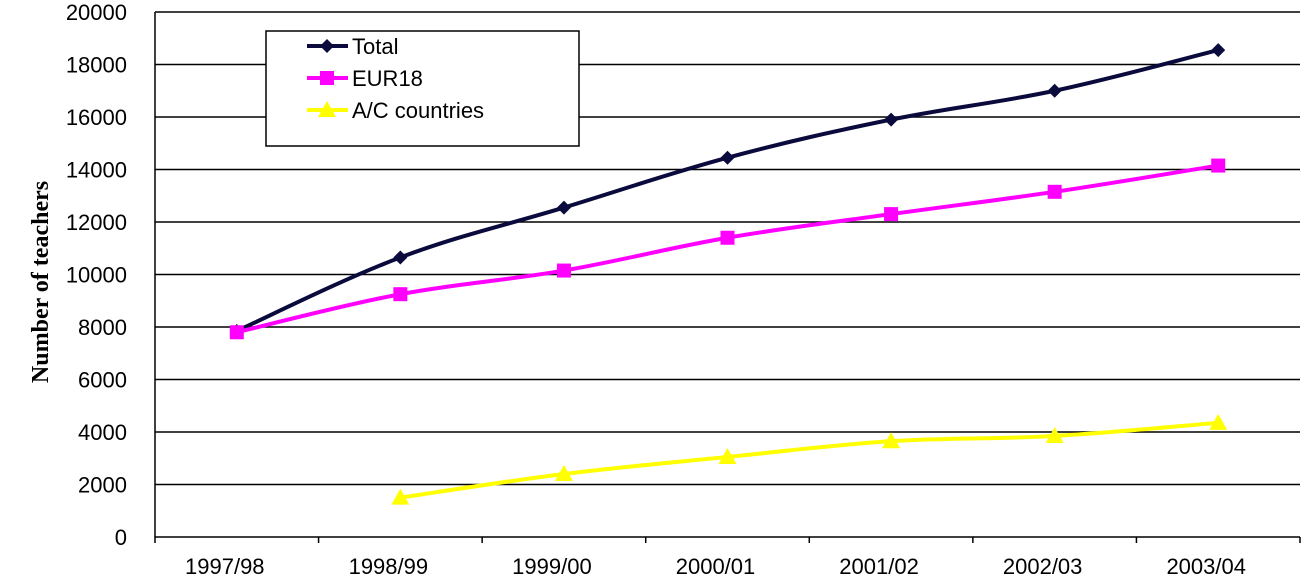  What do you see at coordinates (96, 65) in the screenshot?
I see `y-tick-label: 18000` at bounding box center [96, 65].